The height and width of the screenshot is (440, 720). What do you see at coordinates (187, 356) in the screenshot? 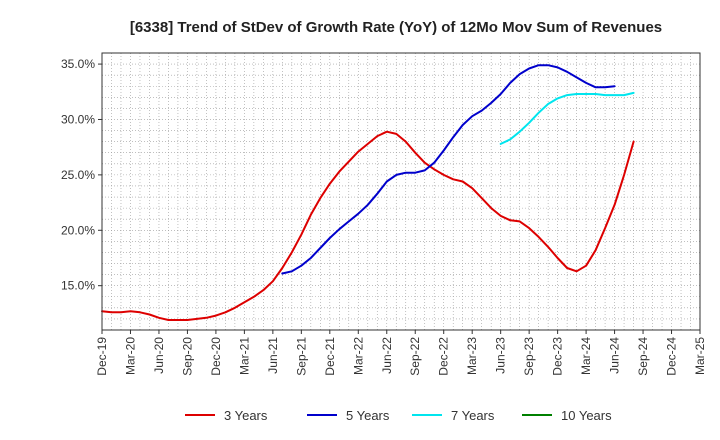
I see `x-tick-label: Sep-20` at bounding box center [187, 356].